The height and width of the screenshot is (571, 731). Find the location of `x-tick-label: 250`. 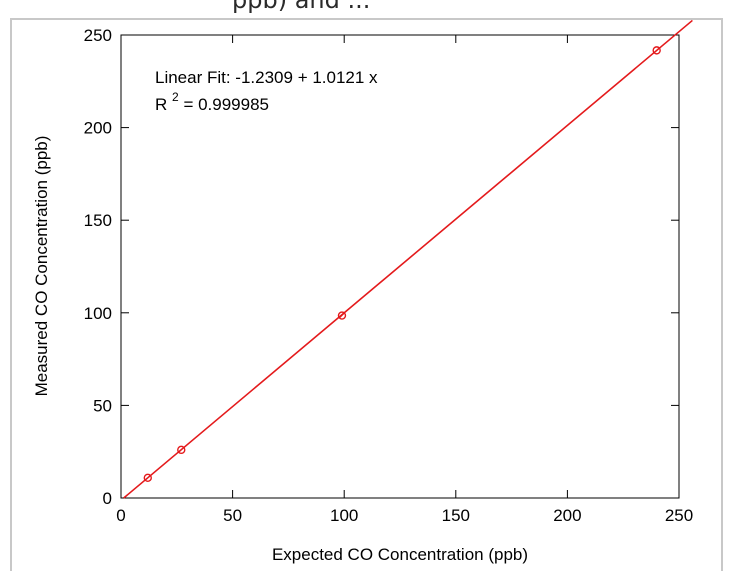

x-tick-label: 250 is located at coordinates (679, 515).